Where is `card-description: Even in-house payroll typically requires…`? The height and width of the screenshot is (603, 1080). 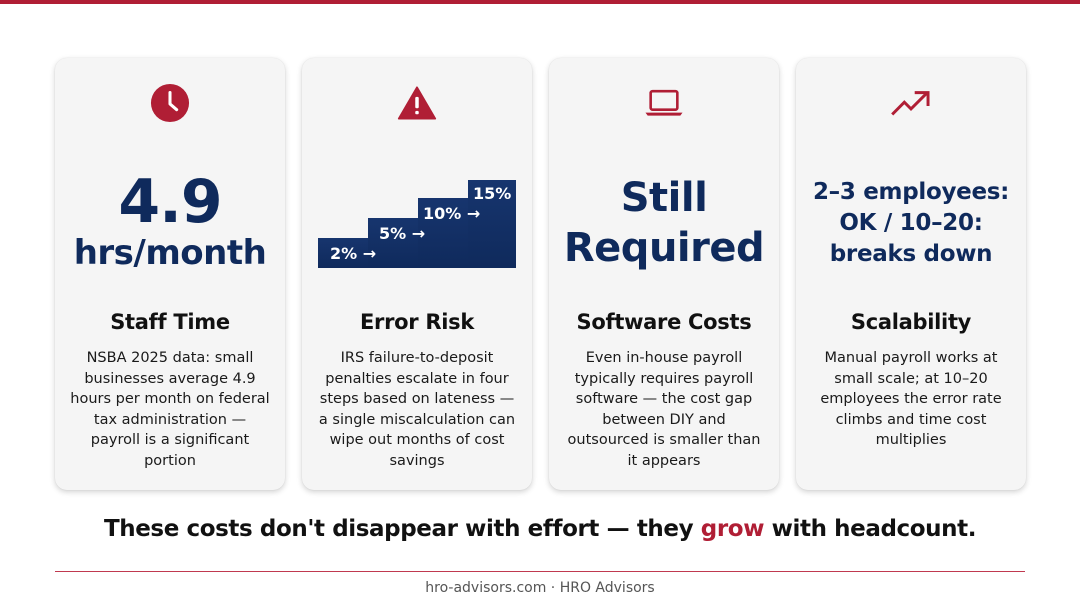
card-description: Even in-house payroll typically requires… is located at coordinates (664, 409).